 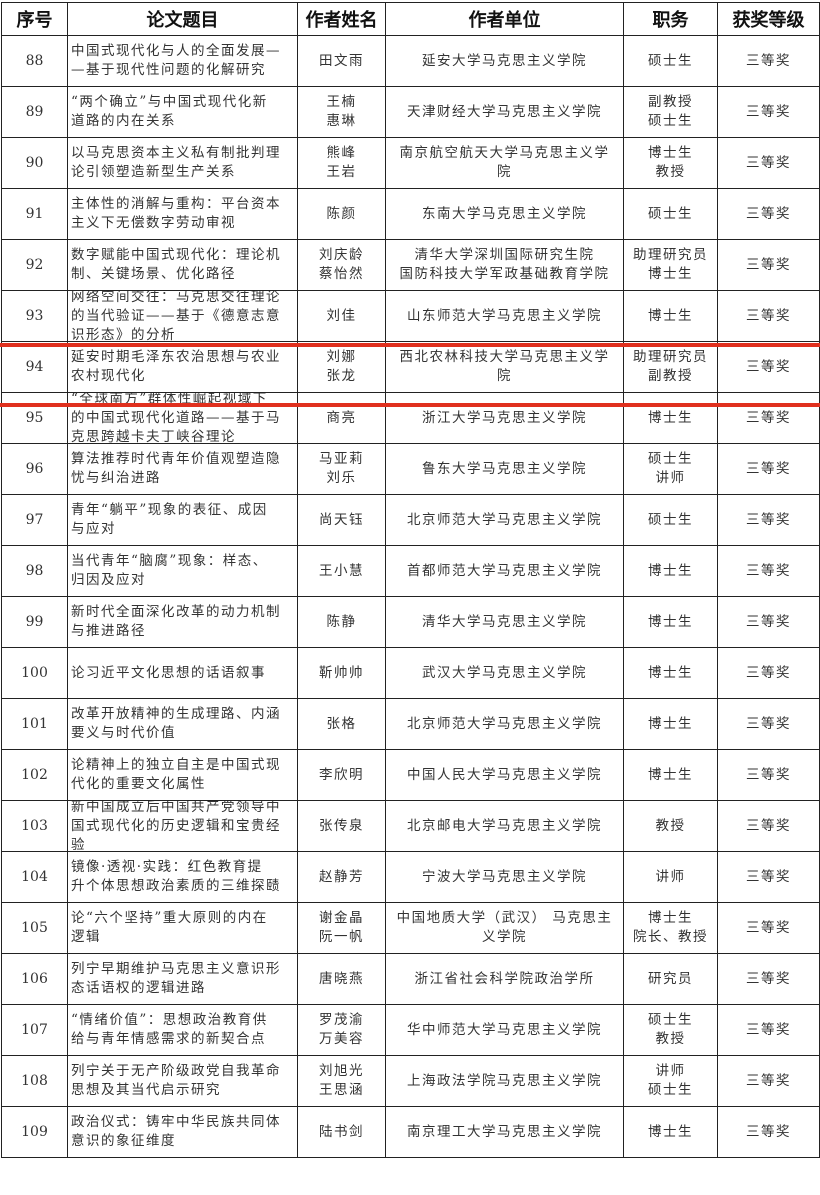 I want to click on position-text: 讲师 硕士生, so click(x=670, y=1080).